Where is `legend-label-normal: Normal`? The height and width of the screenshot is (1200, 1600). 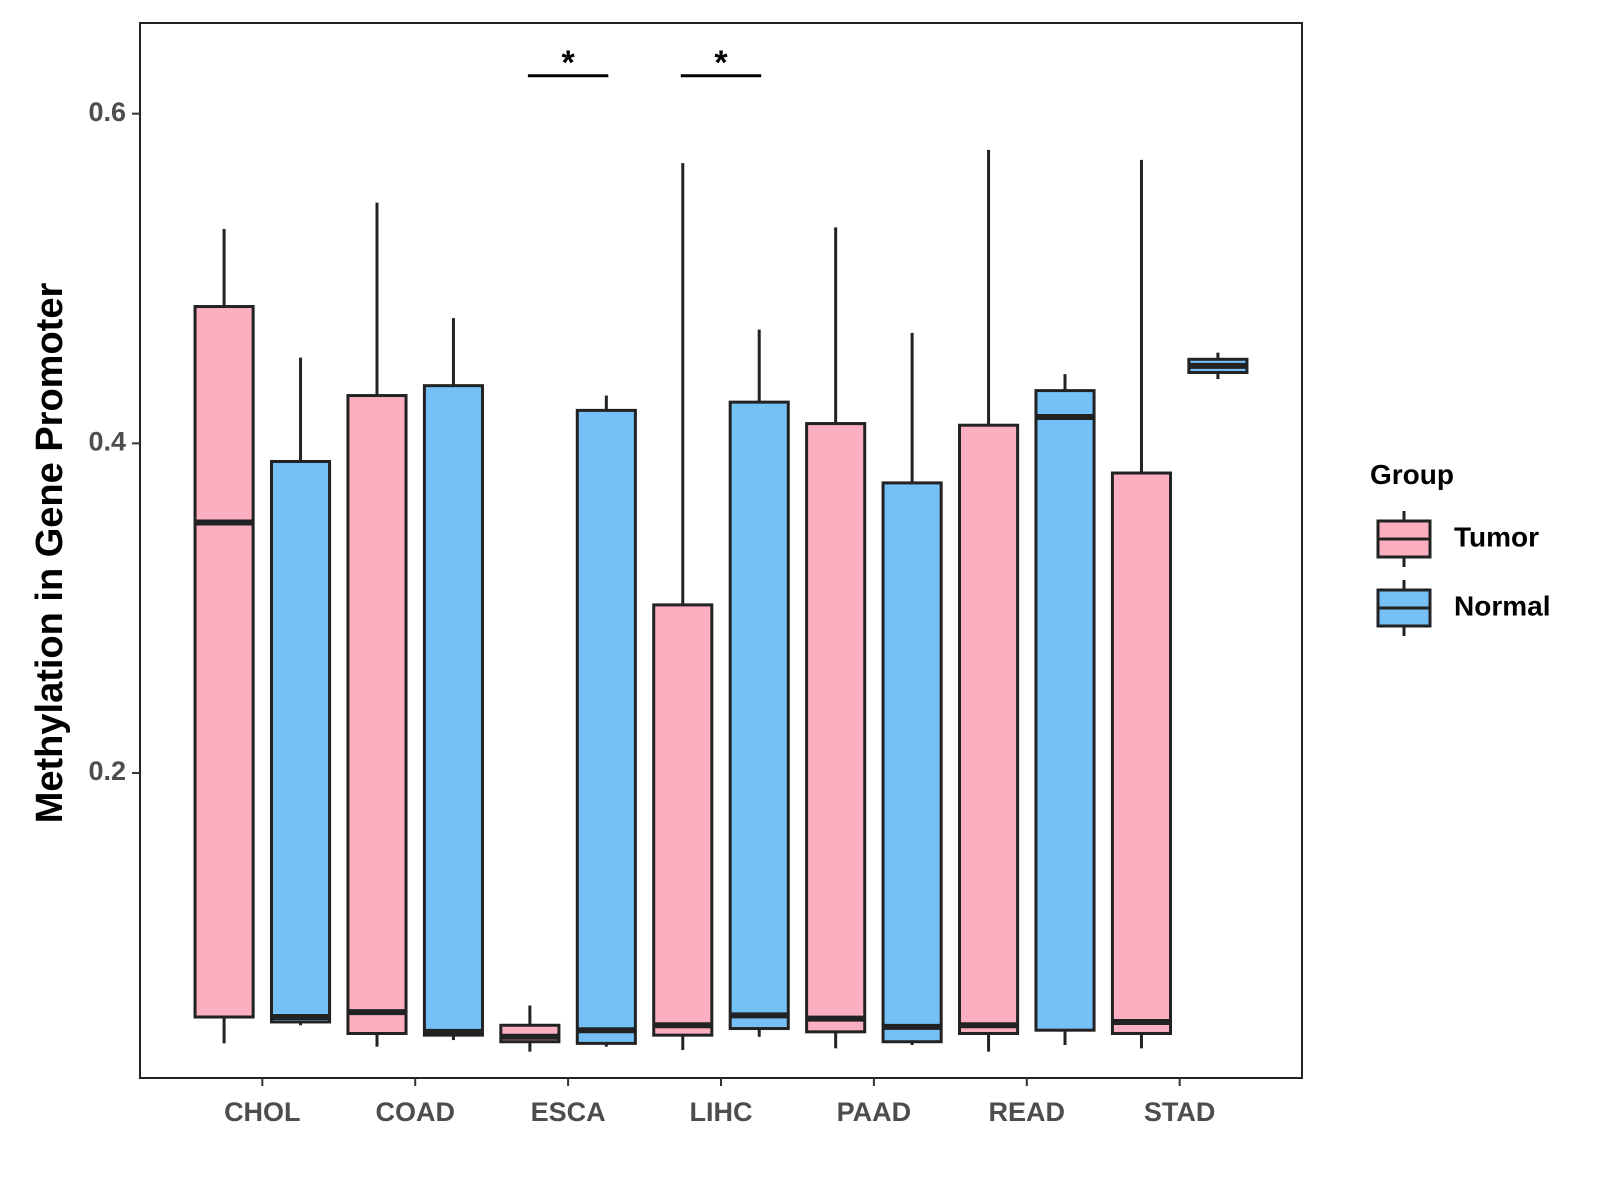
legend-label-normal: Normal is located at coordinates (1502, 605).